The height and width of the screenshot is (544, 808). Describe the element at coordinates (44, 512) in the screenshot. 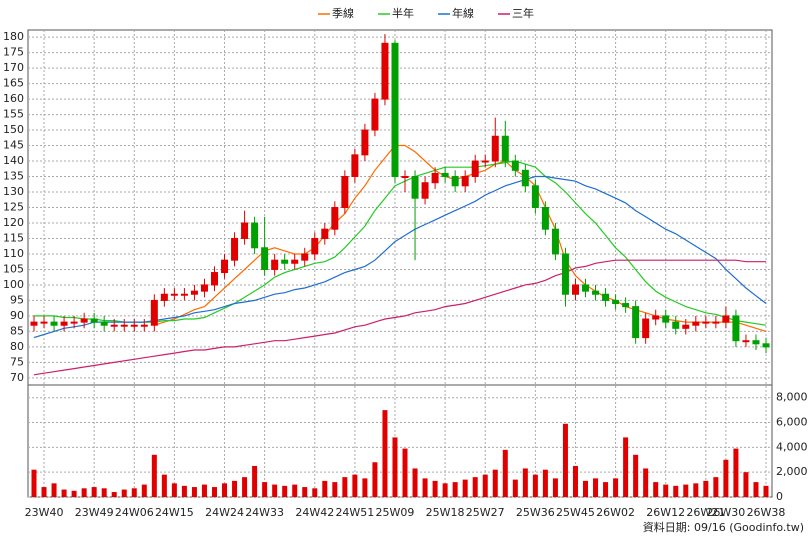

I see `x-tick-label: 23W40` at that location.